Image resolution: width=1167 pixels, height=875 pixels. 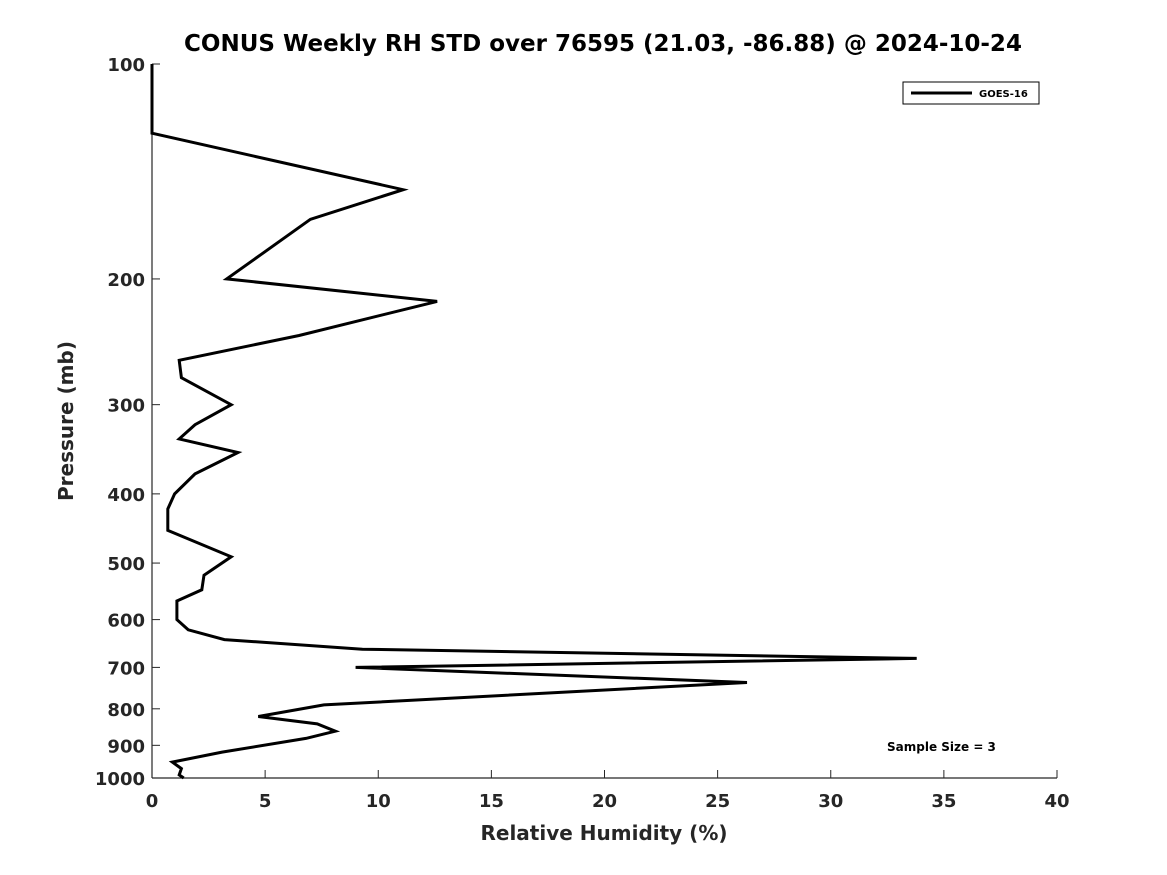 What do you see at coordinates (603, 833) in the screenshot?
I see `x-axis-label: Relative Humidity (%)` at bounding box center [603, 833].